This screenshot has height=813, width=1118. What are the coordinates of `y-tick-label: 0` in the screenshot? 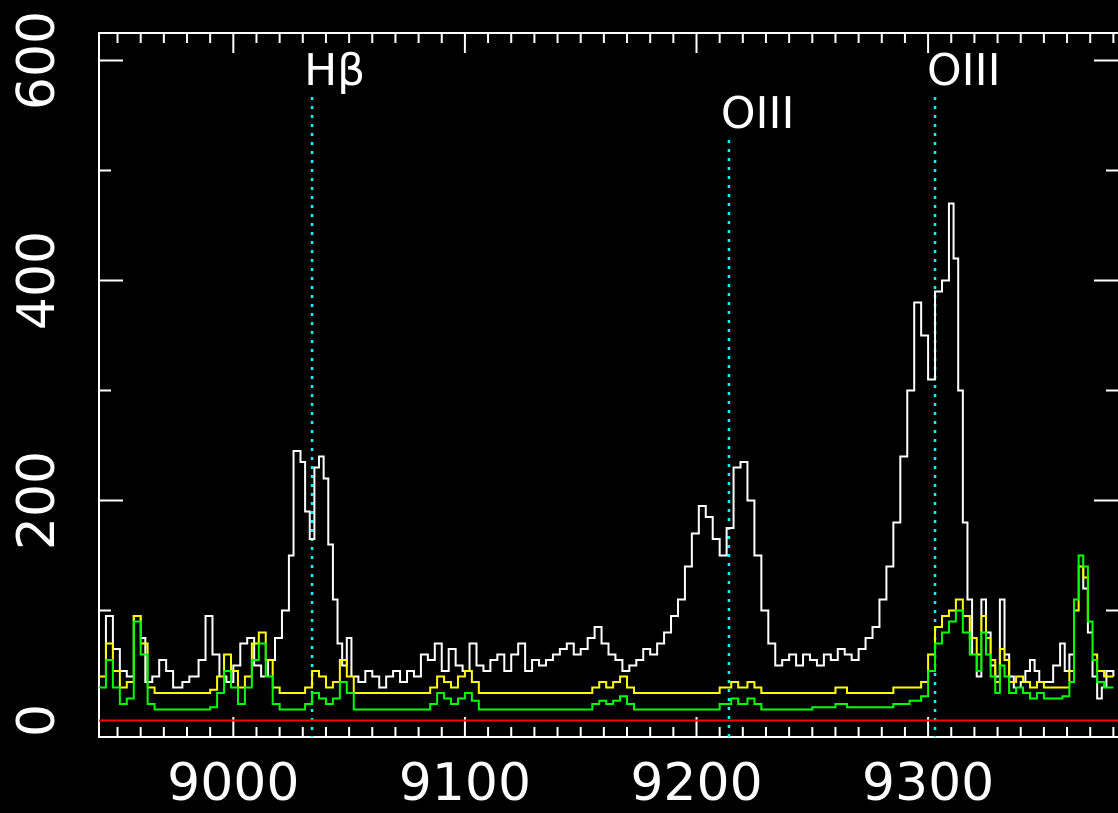 It's located at (37, 720).